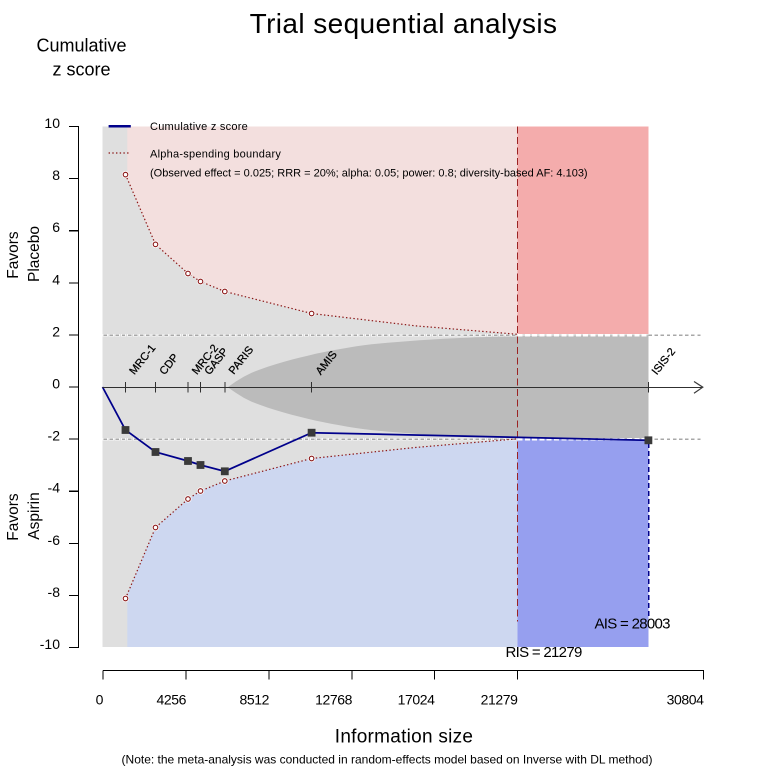 The width and height of the screenshot is (768, 768). I want to click on svg-text: Aspirin, so click(34, 515).